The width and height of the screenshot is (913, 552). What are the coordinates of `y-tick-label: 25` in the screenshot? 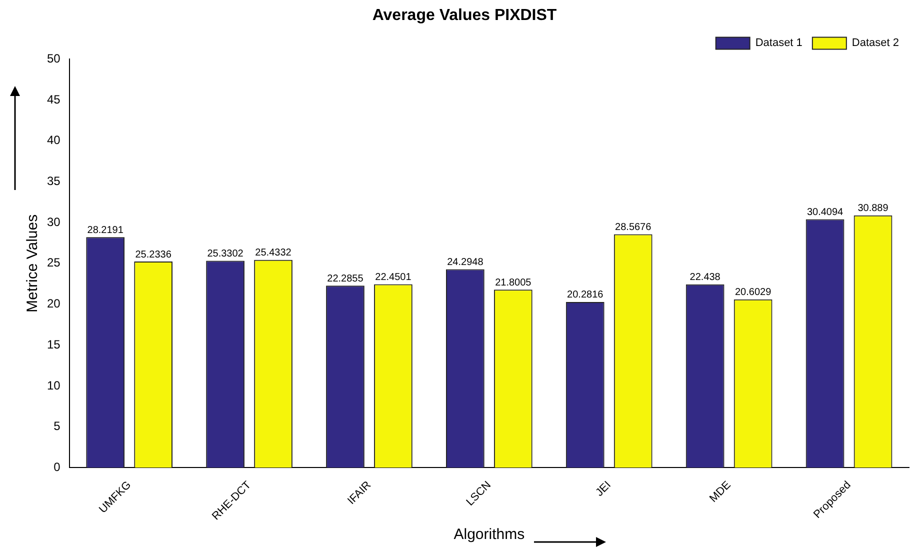 It's located at (53, 263).